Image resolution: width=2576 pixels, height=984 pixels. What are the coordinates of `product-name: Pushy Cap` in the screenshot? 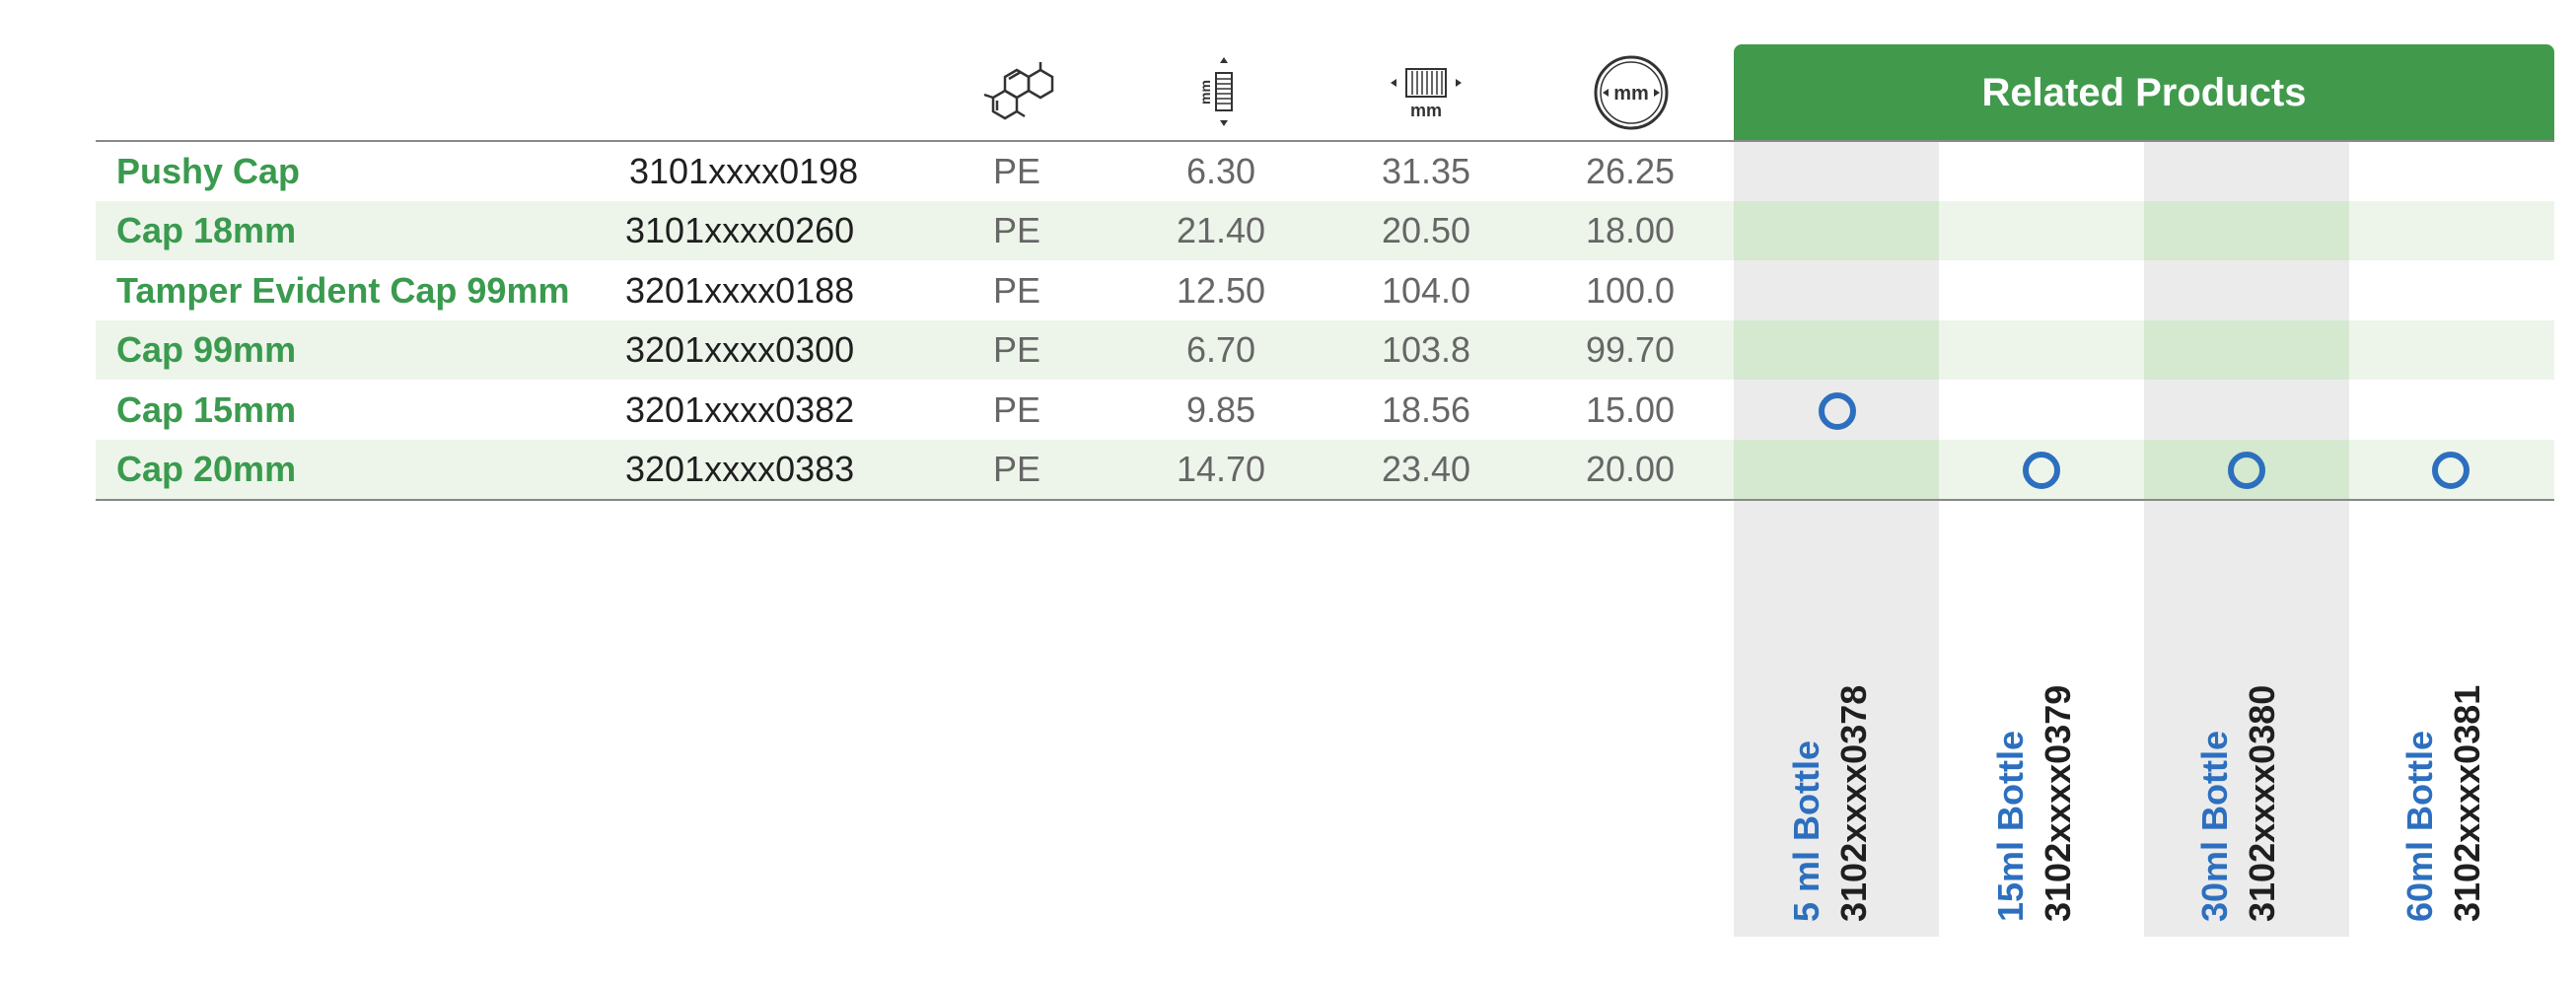 It's located at (208, 171).